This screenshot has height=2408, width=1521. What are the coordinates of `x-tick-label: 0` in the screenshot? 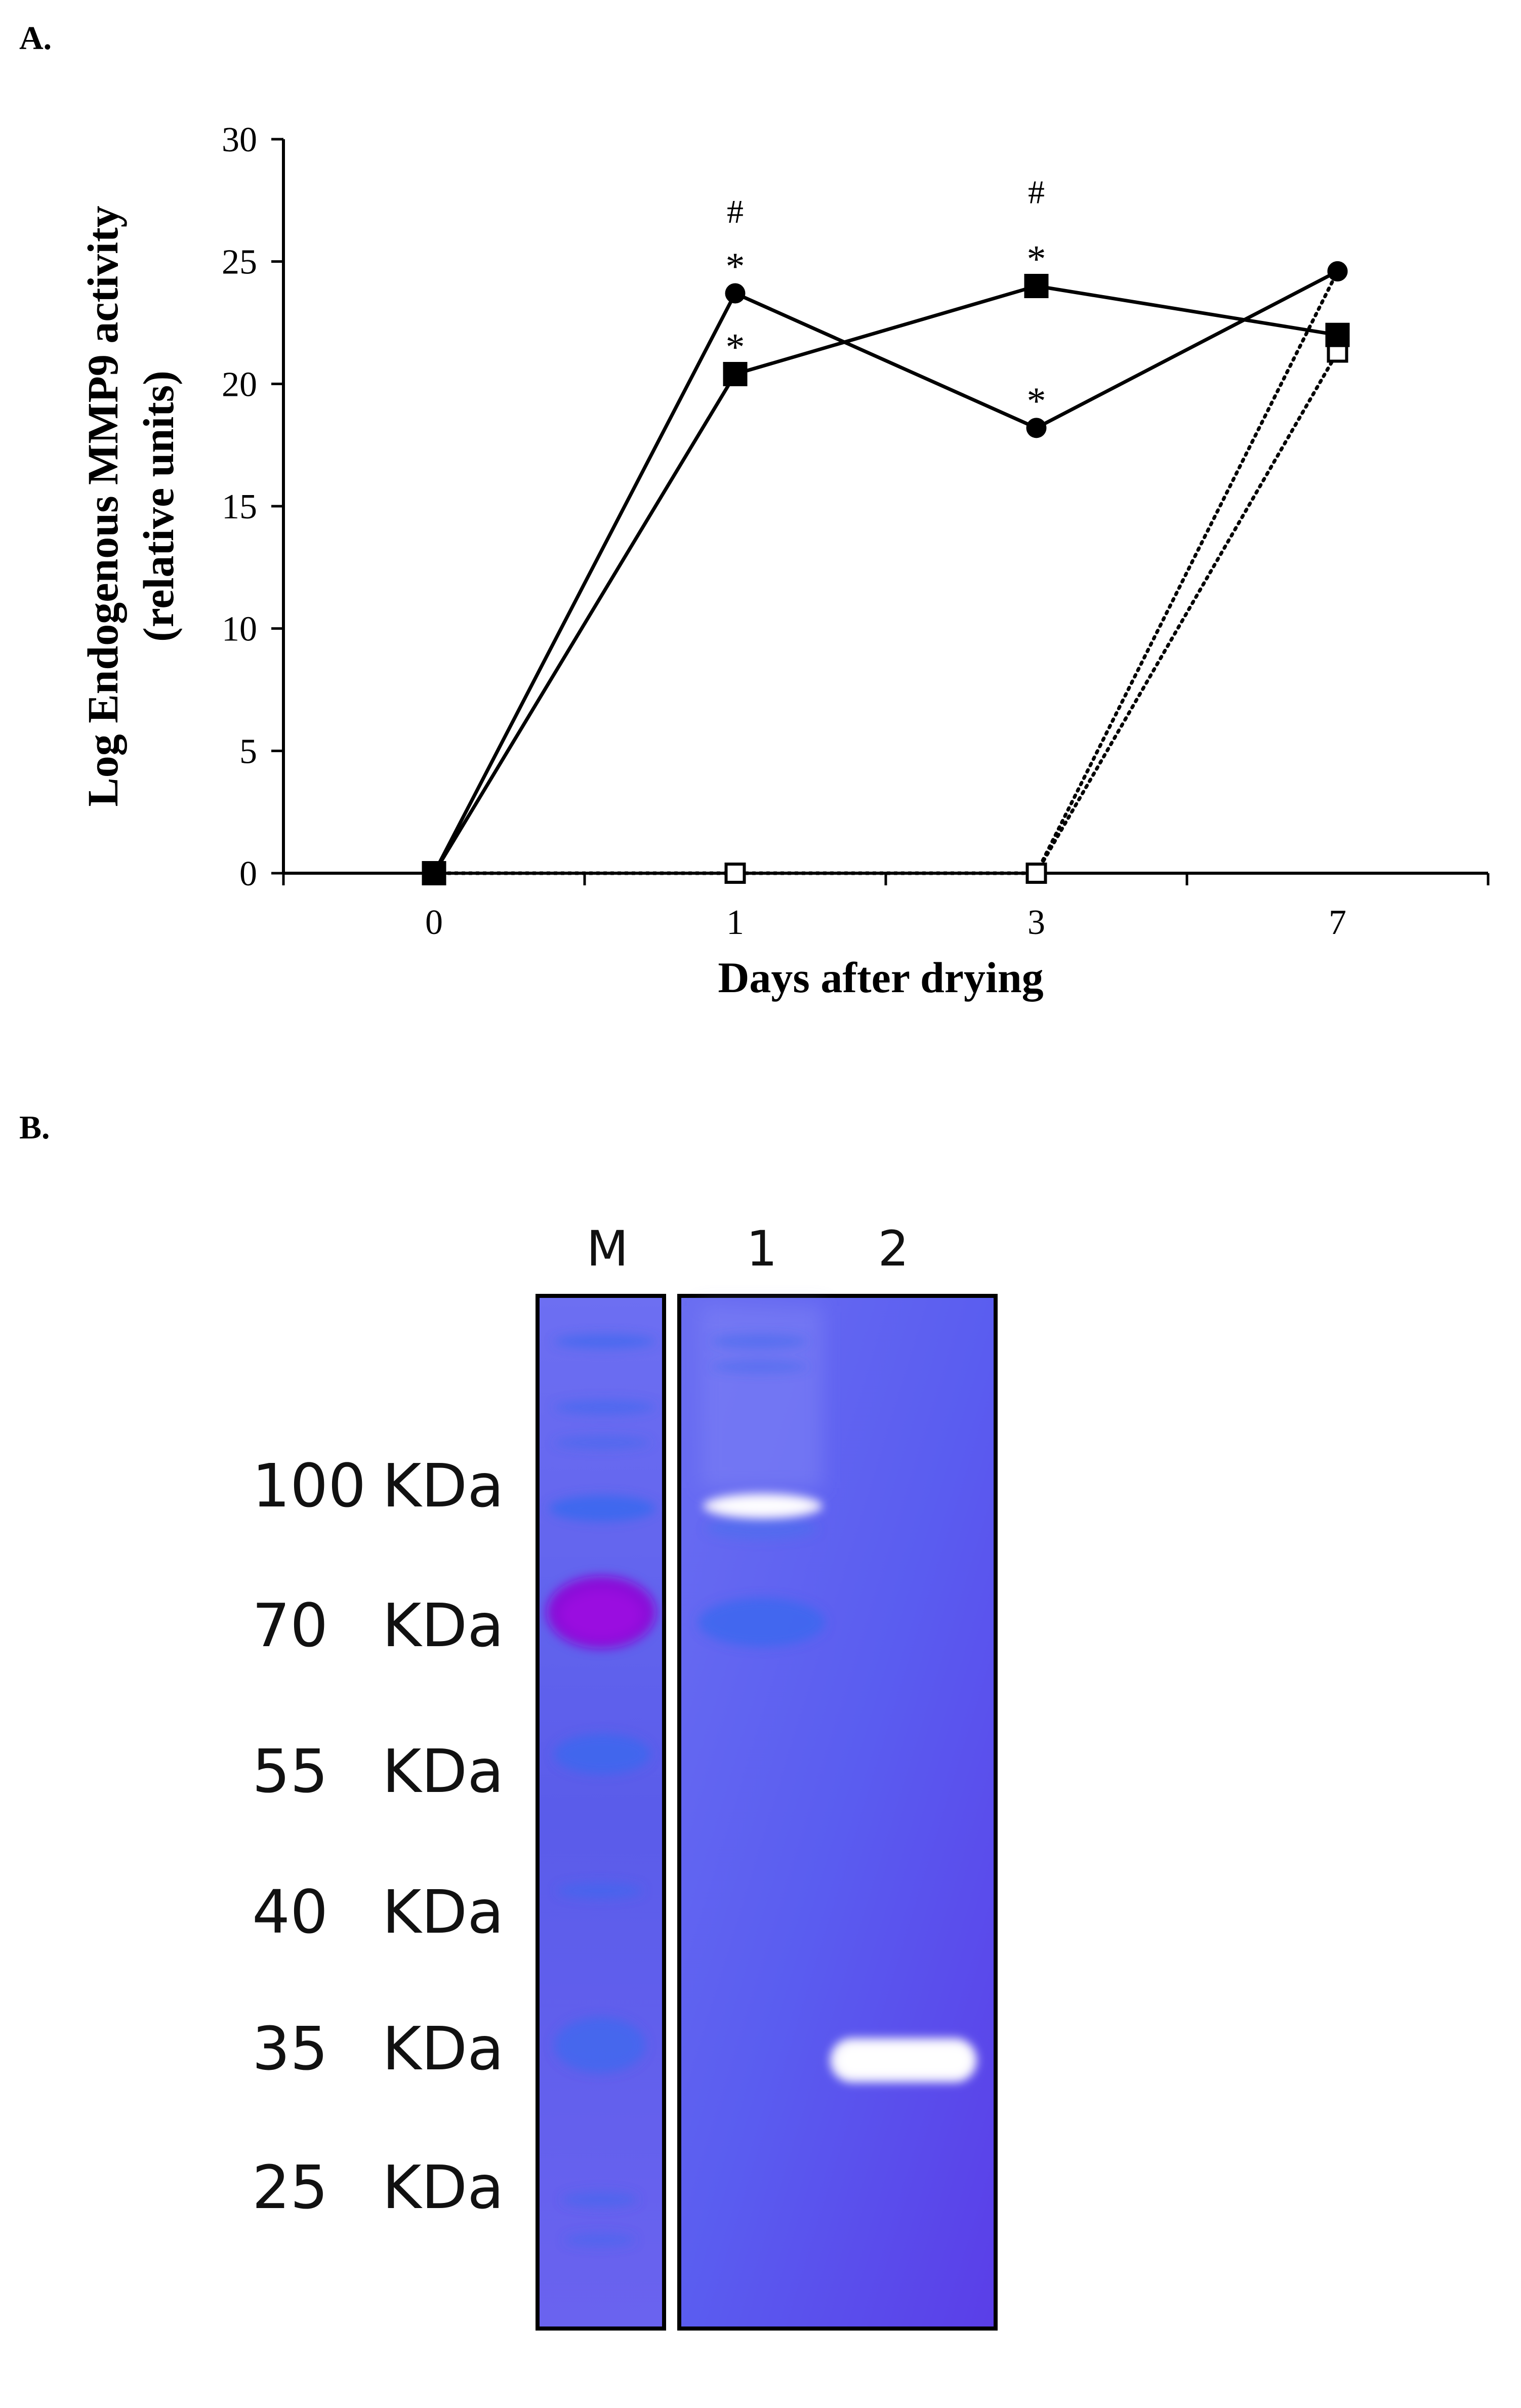 It's located at (434, 923).